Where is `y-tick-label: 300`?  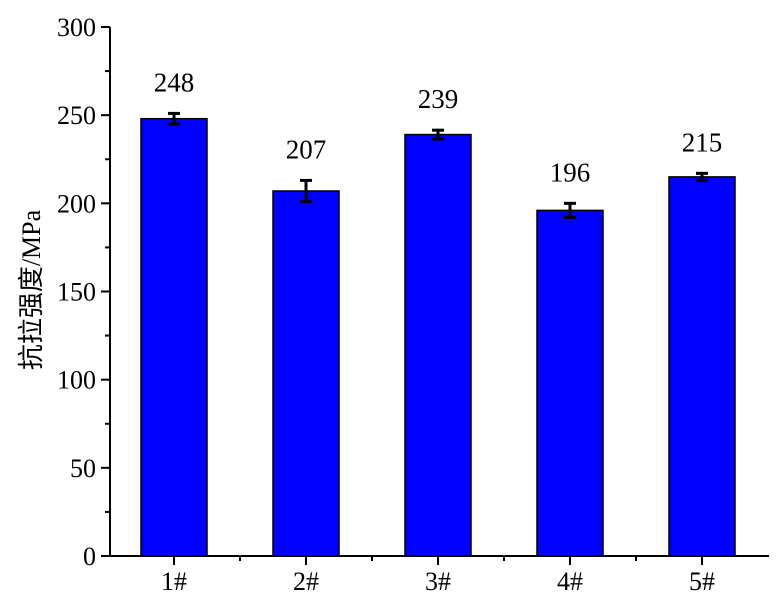 y-tick-label: 300 is located at coordinates (76, 27).